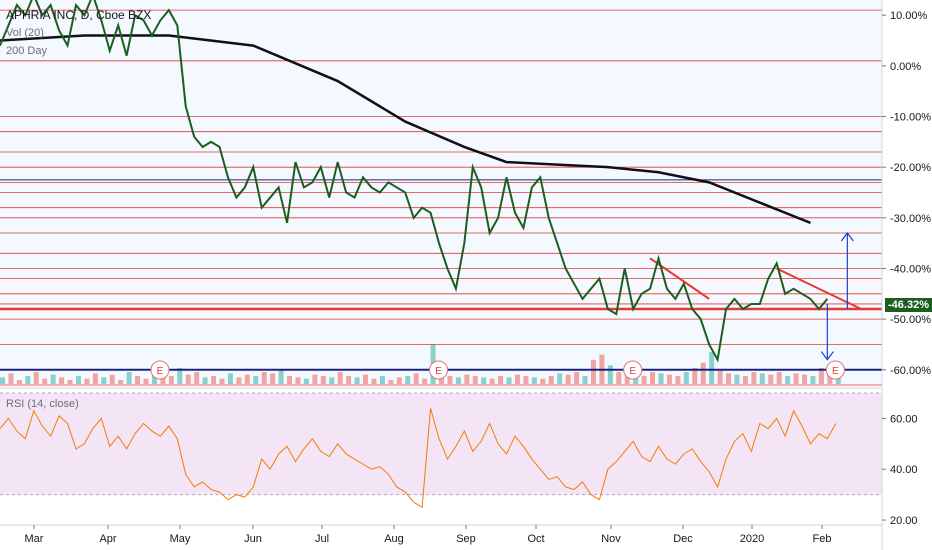 Image resolution: width=932 pixels, height=550 pixels. I want to click on rsi-label: RSI (14, close), so click(42, 404).